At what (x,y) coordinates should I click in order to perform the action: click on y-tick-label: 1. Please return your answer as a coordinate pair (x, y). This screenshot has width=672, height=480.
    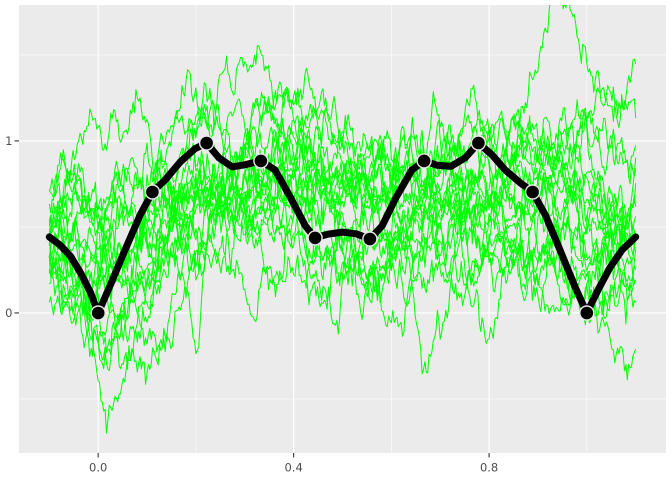
    Looking at the image, I should click on (8, 141).